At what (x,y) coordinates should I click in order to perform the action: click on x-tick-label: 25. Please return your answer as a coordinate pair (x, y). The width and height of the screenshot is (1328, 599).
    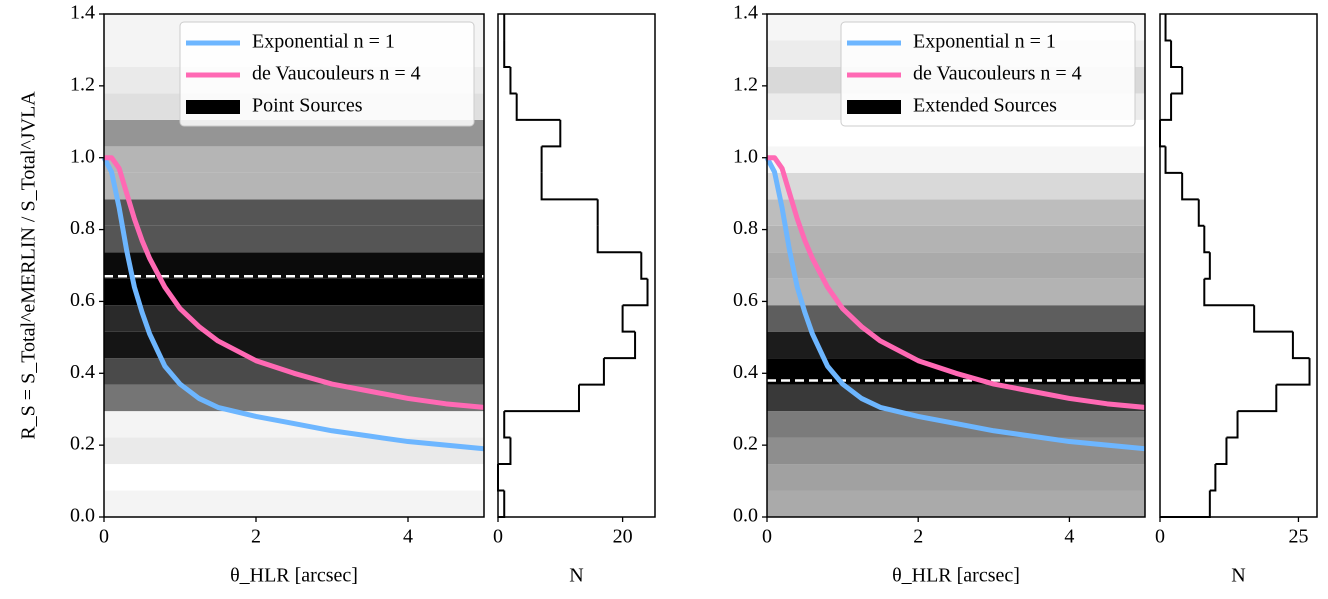
    Looking at the image, I should click on (1298, 537).